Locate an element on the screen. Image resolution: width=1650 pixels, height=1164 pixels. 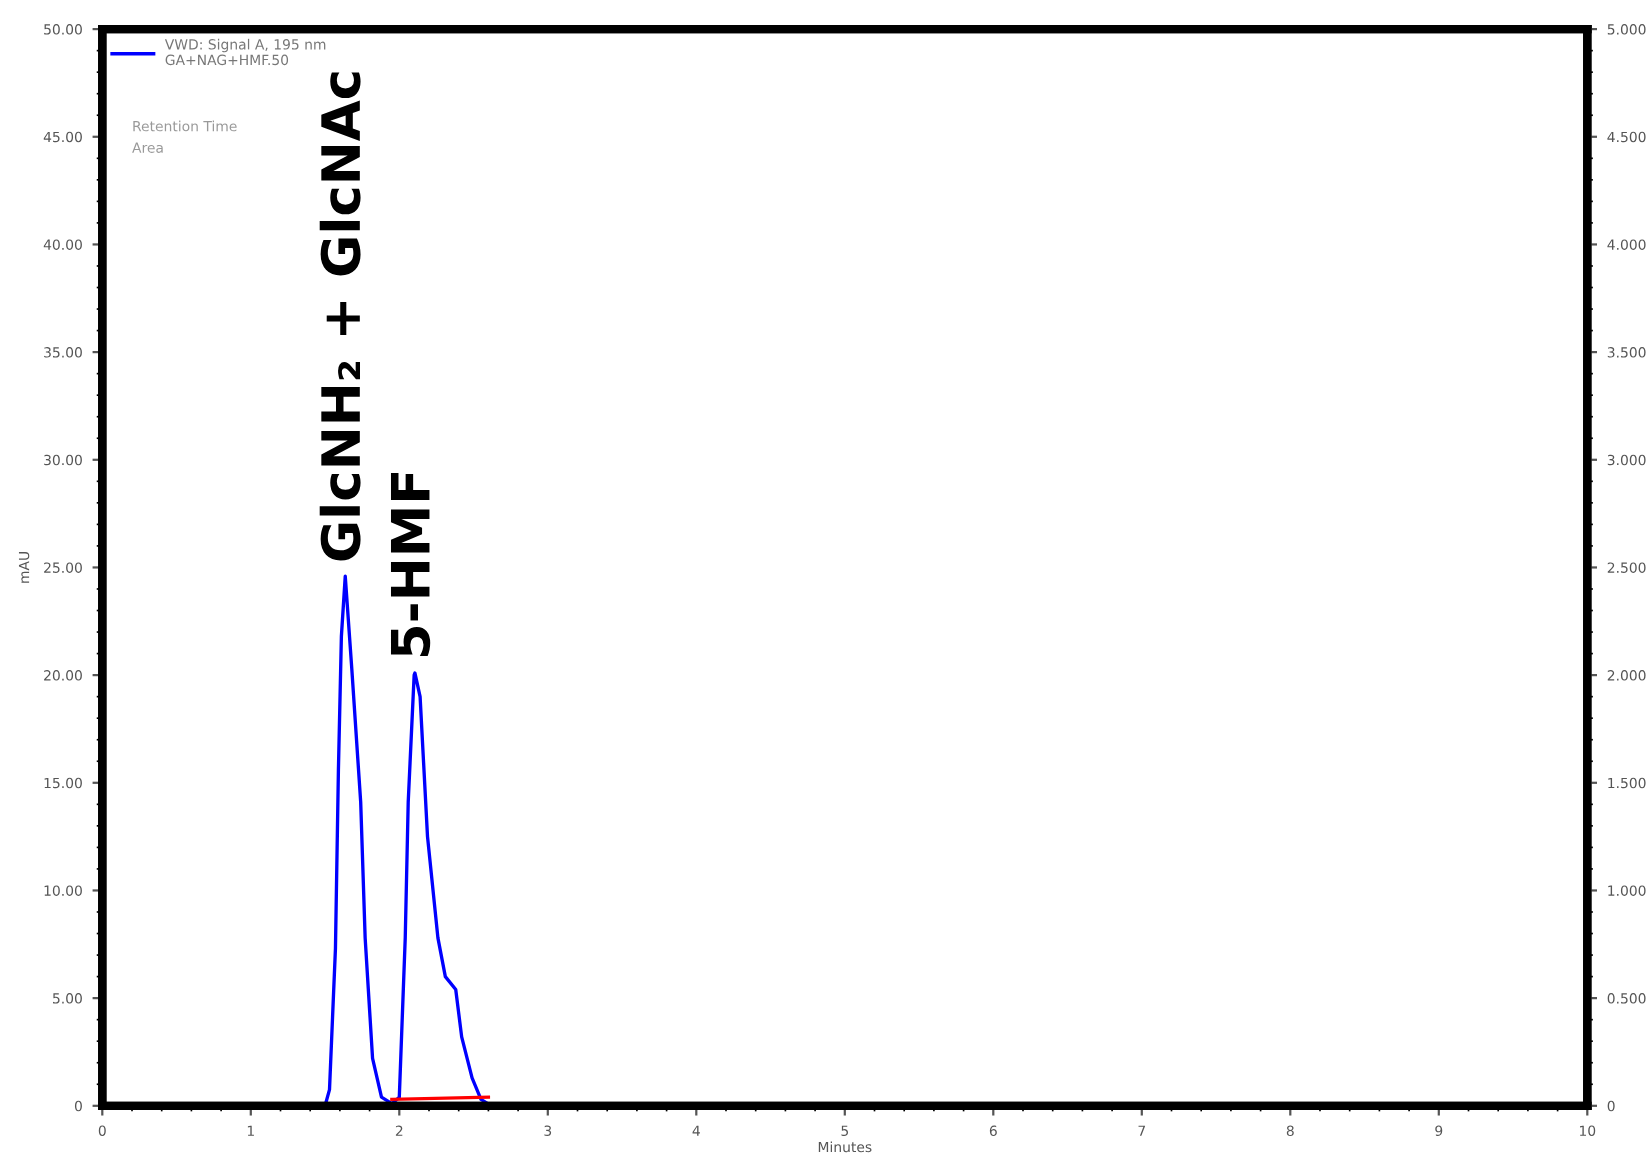
annotation: GlcNH₂ + GlcNAc is located at coordinates (340, 316).